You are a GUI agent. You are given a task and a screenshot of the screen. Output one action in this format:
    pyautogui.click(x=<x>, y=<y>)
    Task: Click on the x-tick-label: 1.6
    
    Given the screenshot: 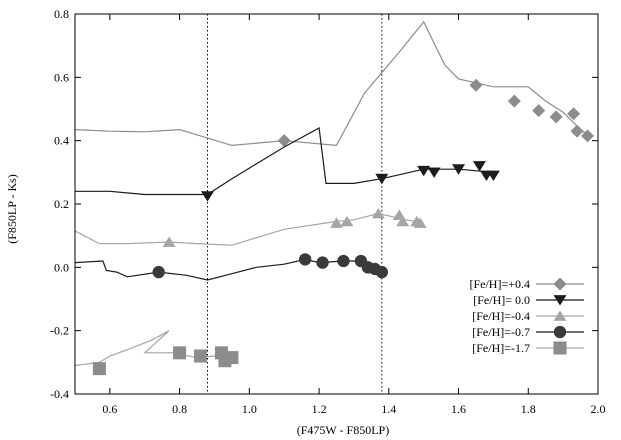 What is the action you would take?
    pyautogui.click(x=458, y=409)
    